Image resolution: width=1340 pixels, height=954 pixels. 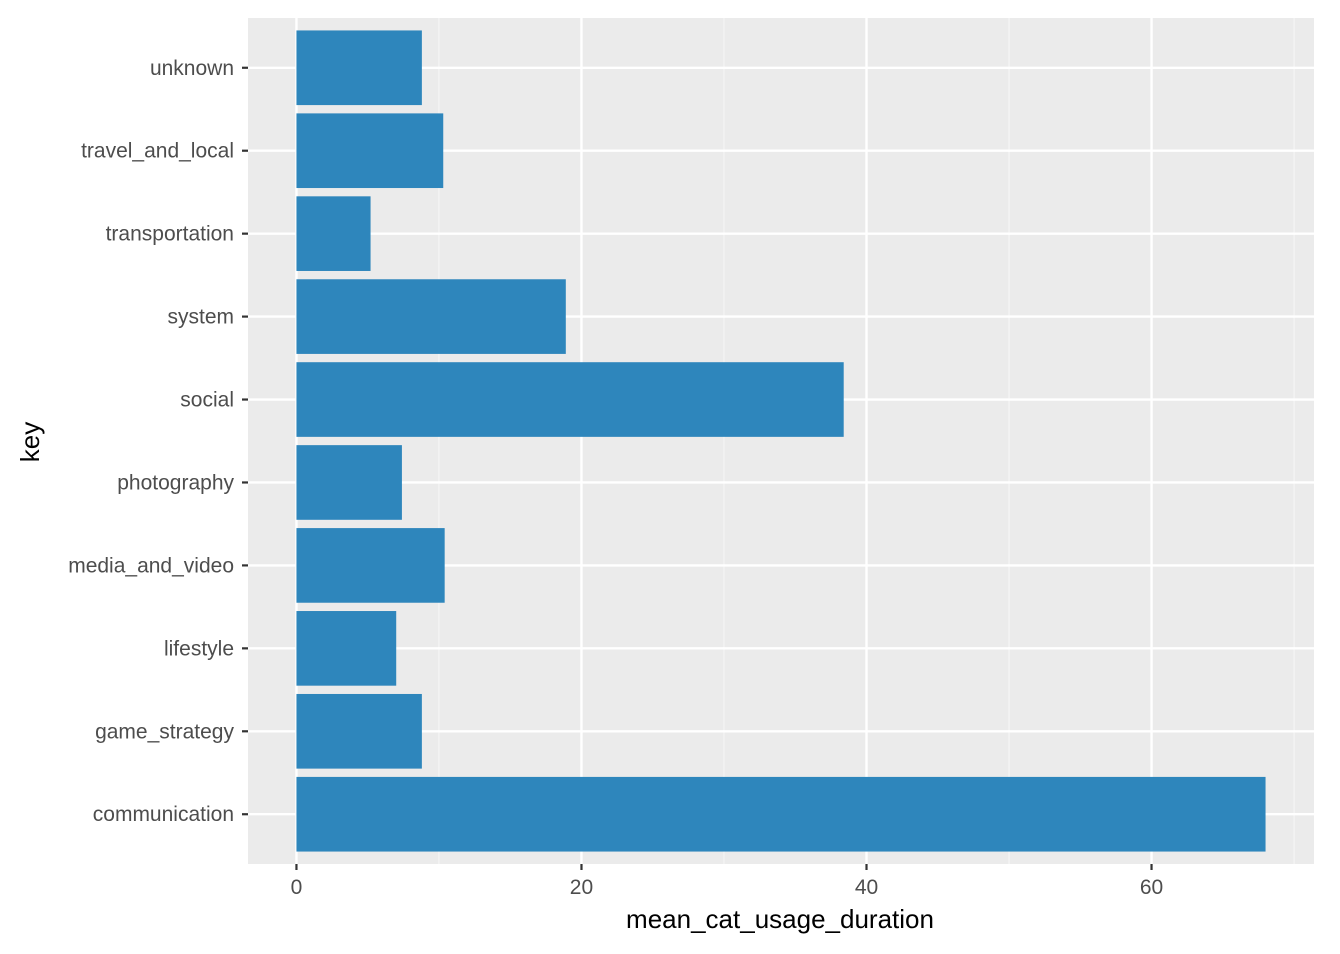 What do you see at coordinates (727, 881) in the screenshot?
I see `x-axis: 0 20 40 60` at bounding box center [727, 881].